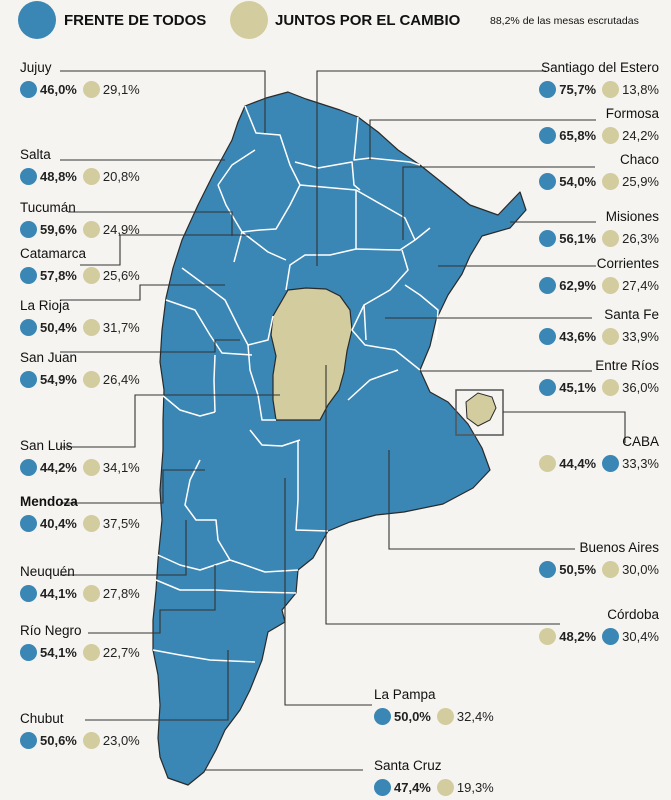  Describe the element at coordinates (49, 501) in the screenshot. I see `province-name: Mendoza` at that location.